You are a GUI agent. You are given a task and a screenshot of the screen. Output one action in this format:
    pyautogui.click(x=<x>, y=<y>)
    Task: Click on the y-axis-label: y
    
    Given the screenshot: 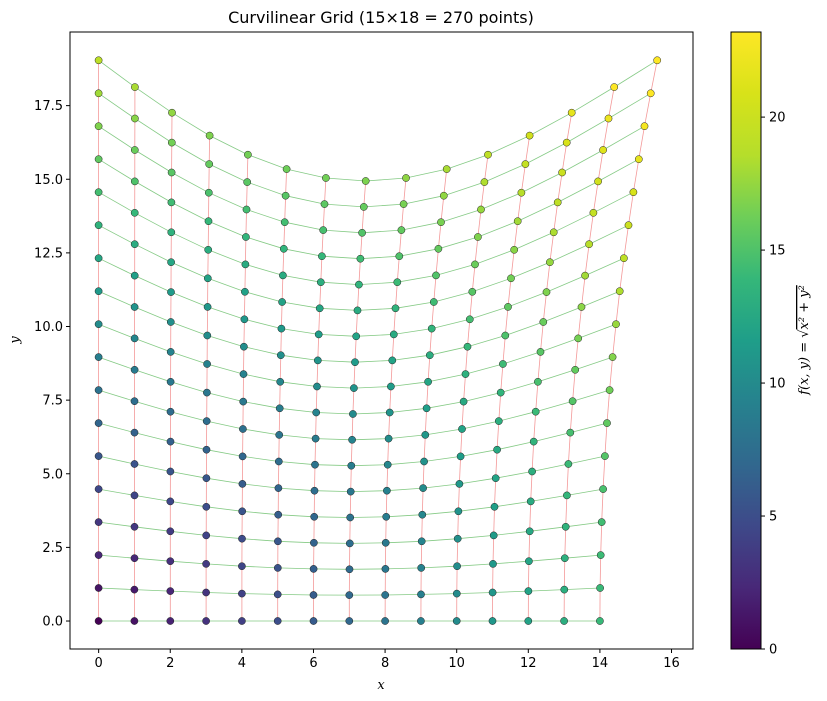 What is the action you would take?
    pyautogui.click(x=15, y=340)
    